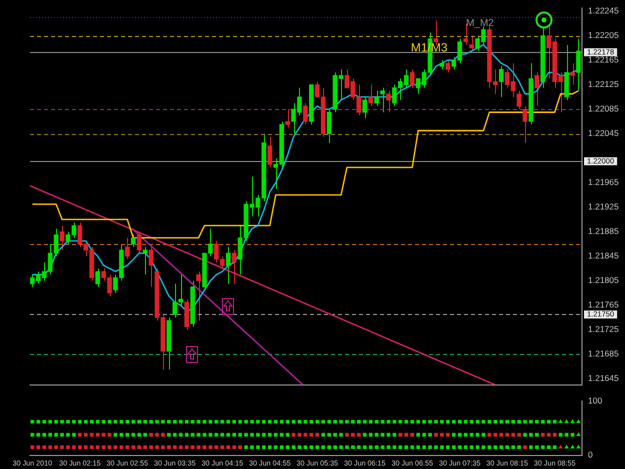 The height and width of the screenshot is (469, 625). I want to click on y-tick-label: 1.22125, so click(603, 84).